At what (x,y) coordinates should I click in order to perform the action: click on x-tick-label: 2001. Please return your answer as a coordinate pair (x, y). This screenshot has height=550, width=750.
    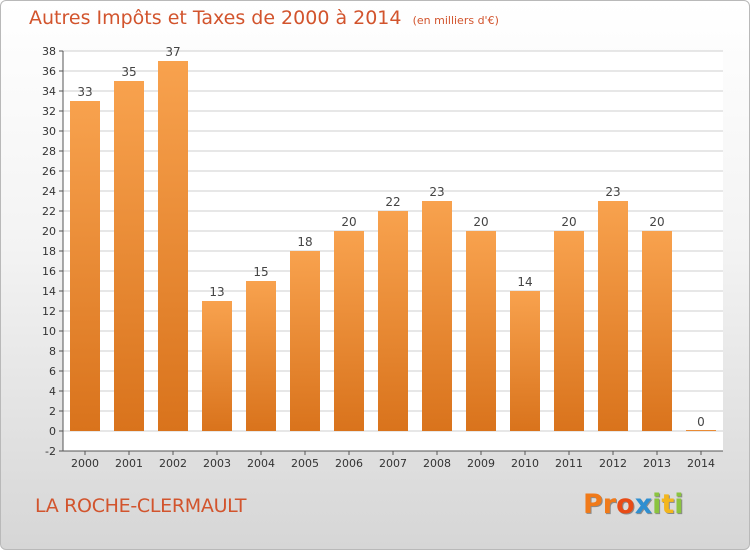
    Looking at the image, I should click on (129, 463).